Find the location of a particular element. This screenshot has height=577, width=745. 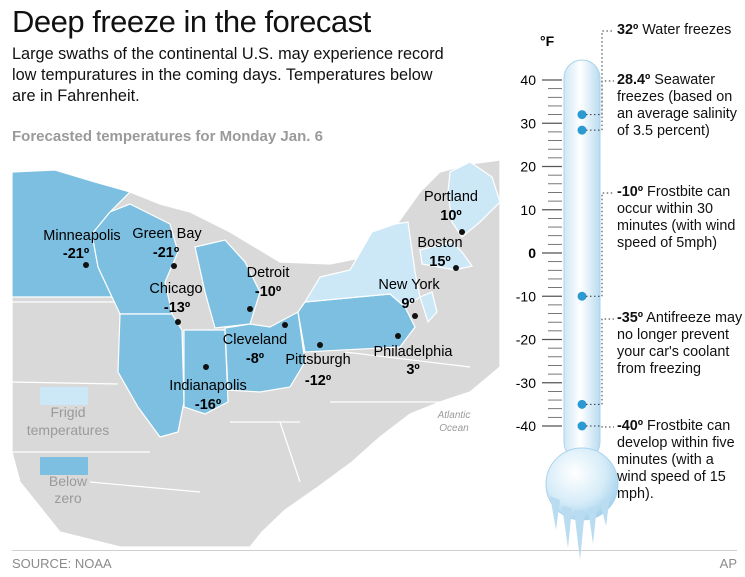

tick-label: 20 is located at coordinates (528, 167).